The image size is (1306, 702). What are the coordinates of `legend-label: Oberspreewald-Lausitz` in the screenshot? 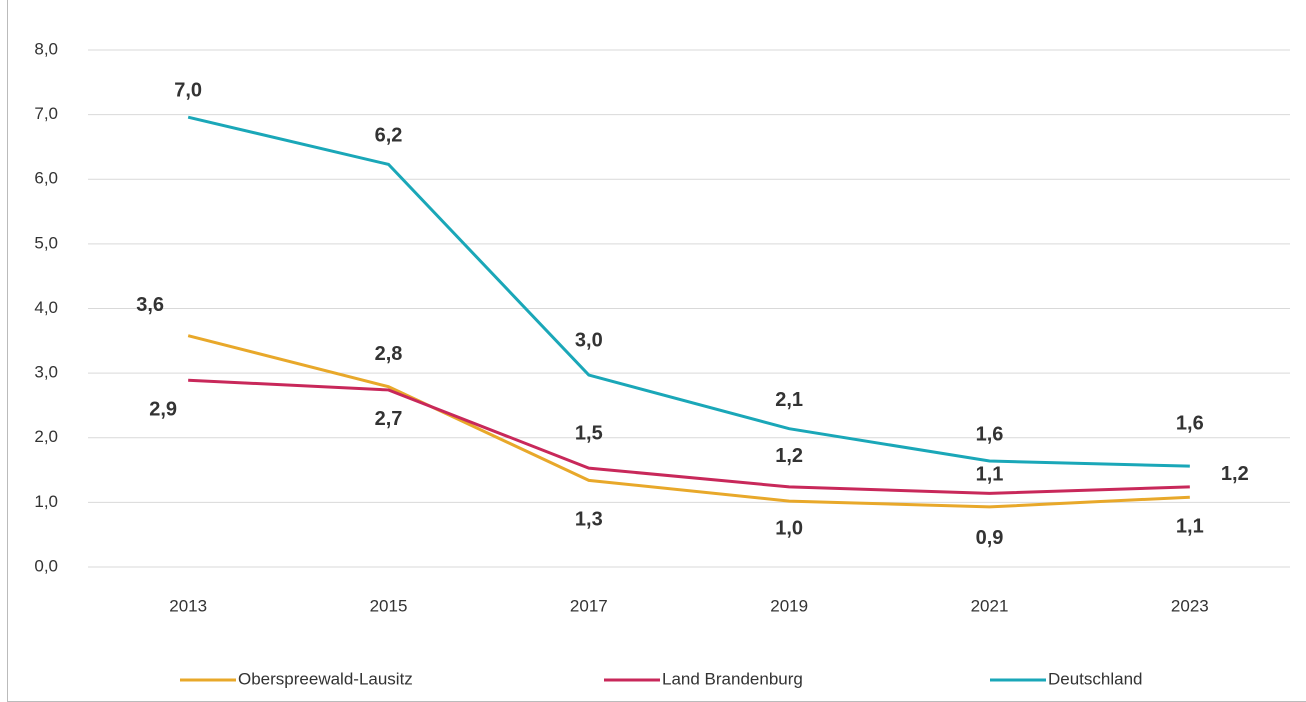 It's located at (325, 678).